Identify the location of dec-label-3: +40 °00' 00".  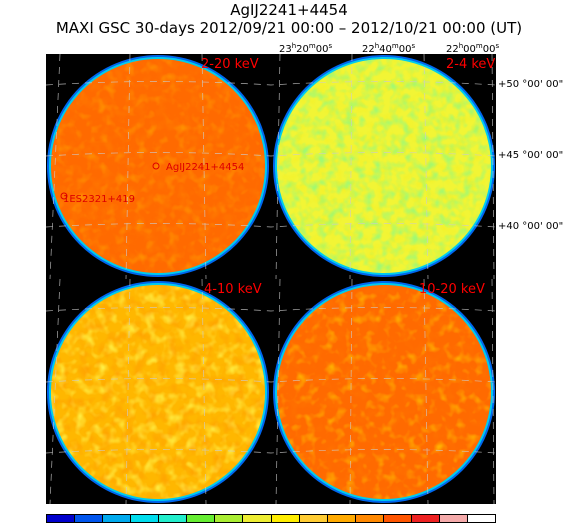
(531, 226).